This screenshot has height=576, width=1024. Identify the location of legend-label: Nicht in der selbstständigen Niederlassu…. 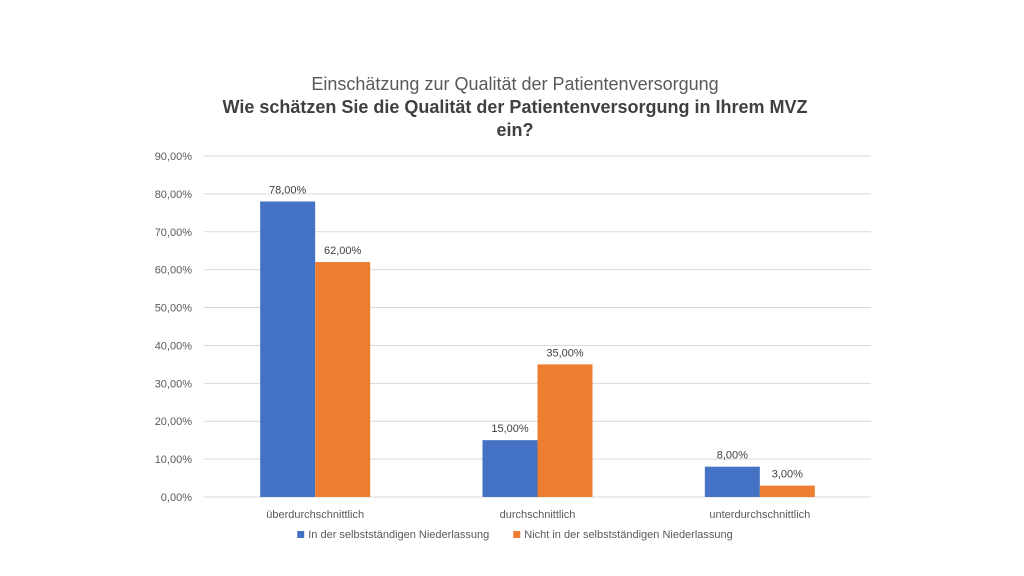
(628, 535).